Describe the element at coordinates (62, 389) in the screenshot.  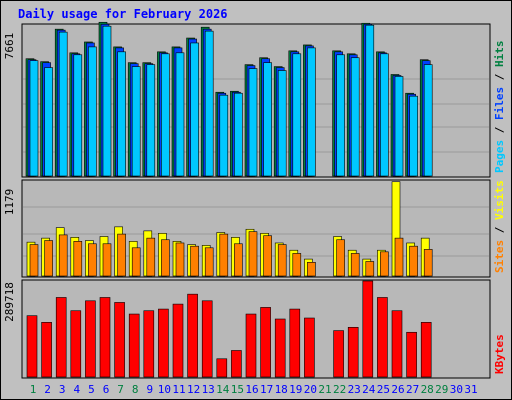
I see `day-label-3: 3` at that location.